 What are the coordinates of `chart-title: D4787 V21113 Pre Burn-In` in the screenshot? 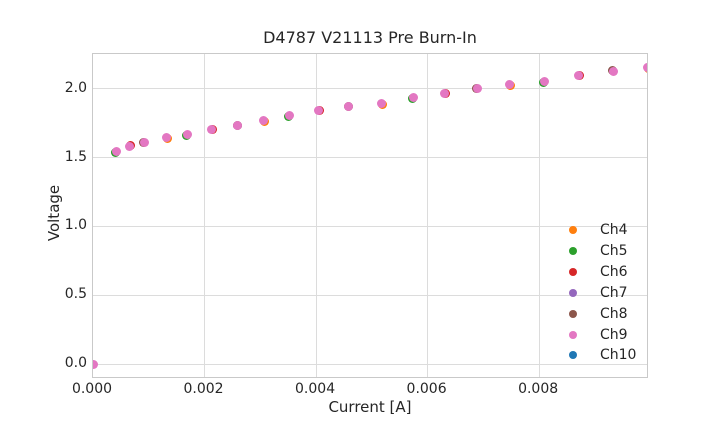 It's located at (370, 37).